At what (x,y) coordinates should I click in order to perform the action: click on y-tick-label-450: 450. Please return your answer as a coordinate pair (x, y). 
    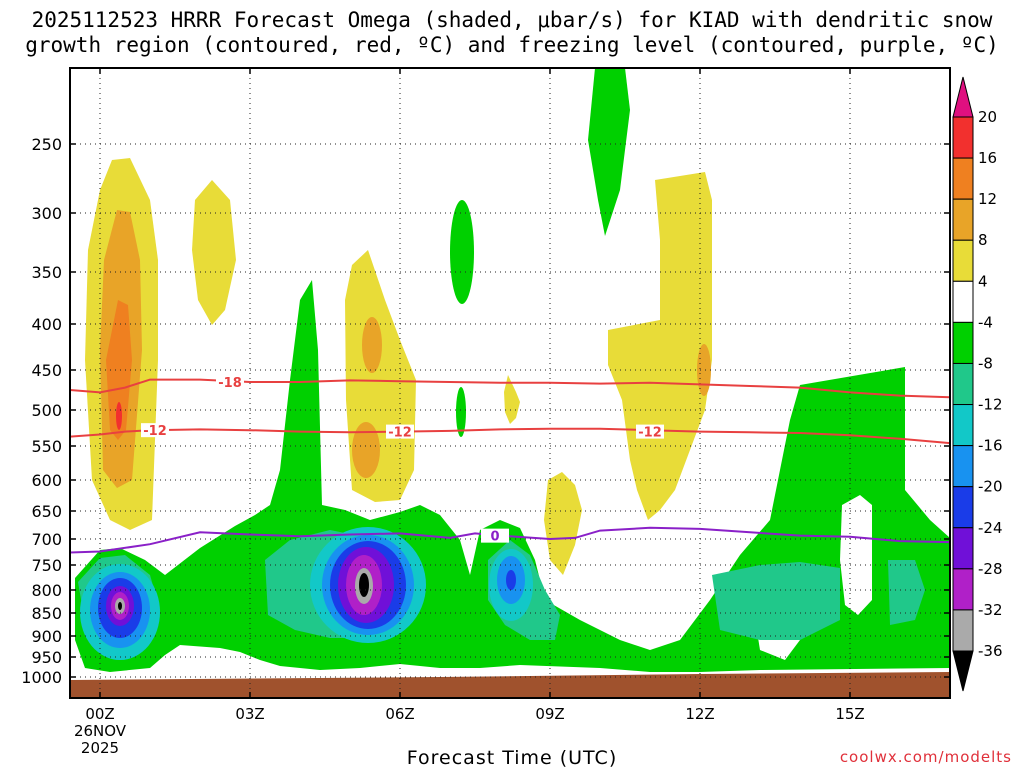
    Looking at the image, I should click on (46, 370).